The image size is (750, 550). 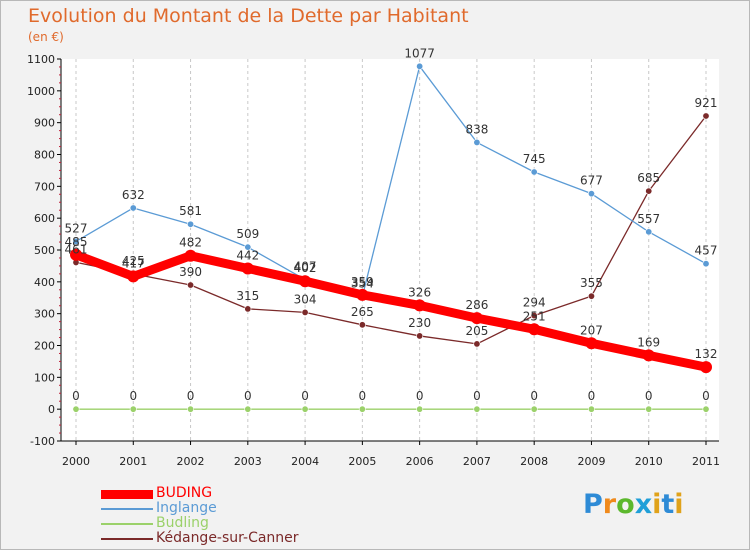 What do you see at coordinates (591, 461) in the screenshot?
I see `x-tick-label: 2009` at bounding box center [591, 461].